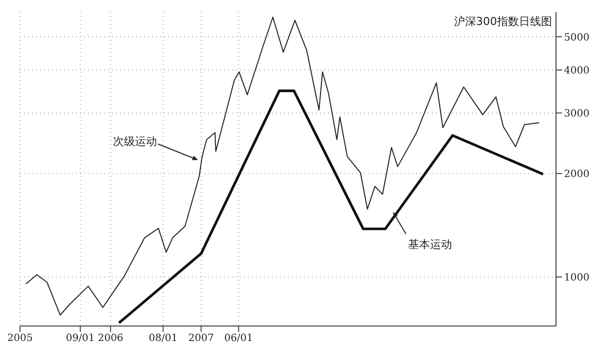  I want to click on y-tick-label: 3000, so click(577, 114).